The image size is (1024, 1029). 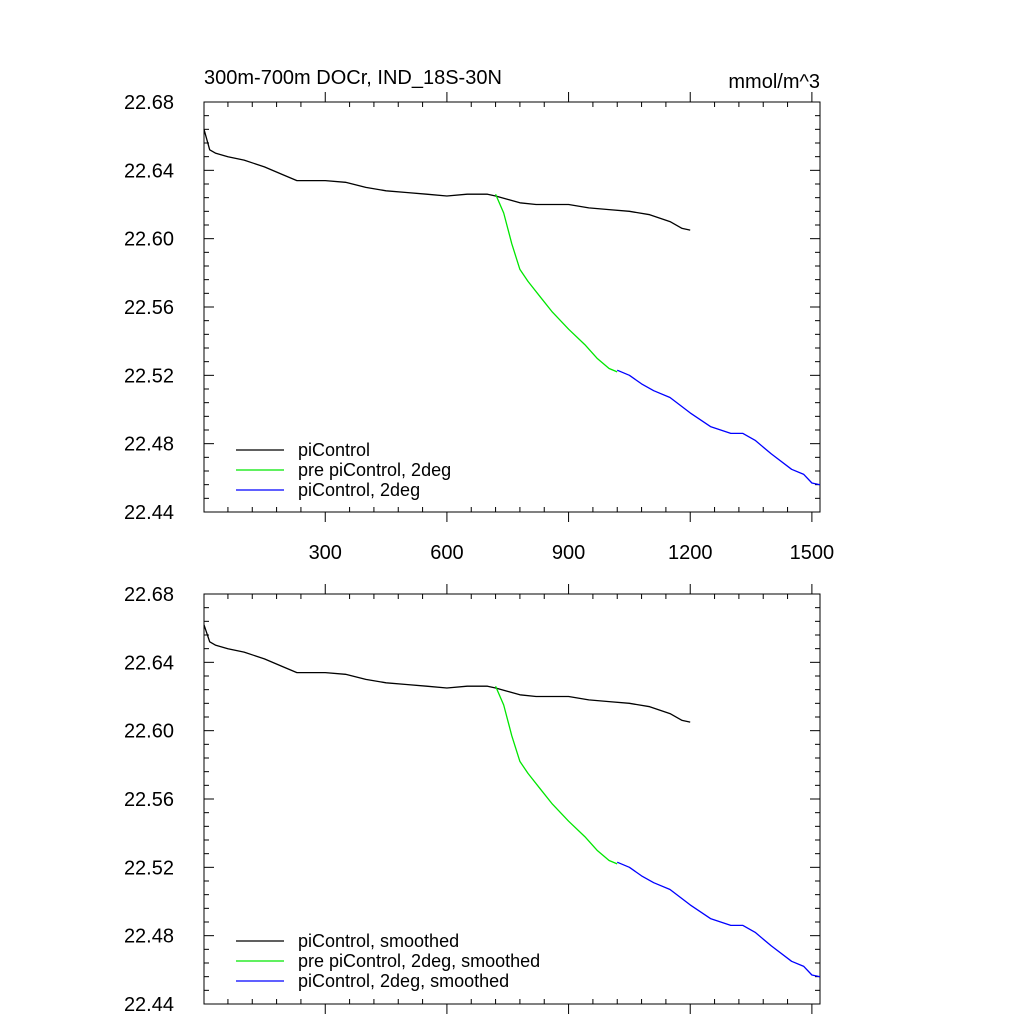 I want to click on legend-label: pre piControl, 2deg, smoothed, so click(x=419, y=961).